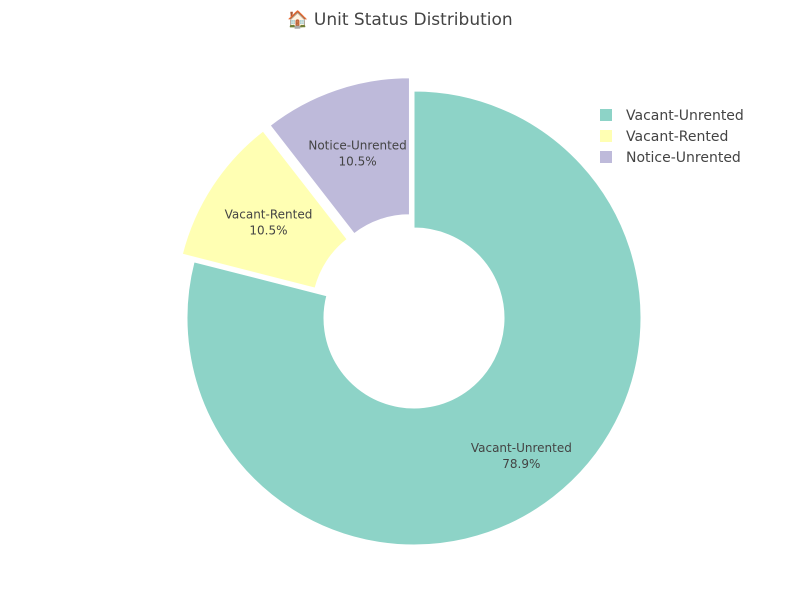  Describe the element at coordinates (606, 157) in the screenshot. I see `legend-swatch-notice-unrented` at that location.